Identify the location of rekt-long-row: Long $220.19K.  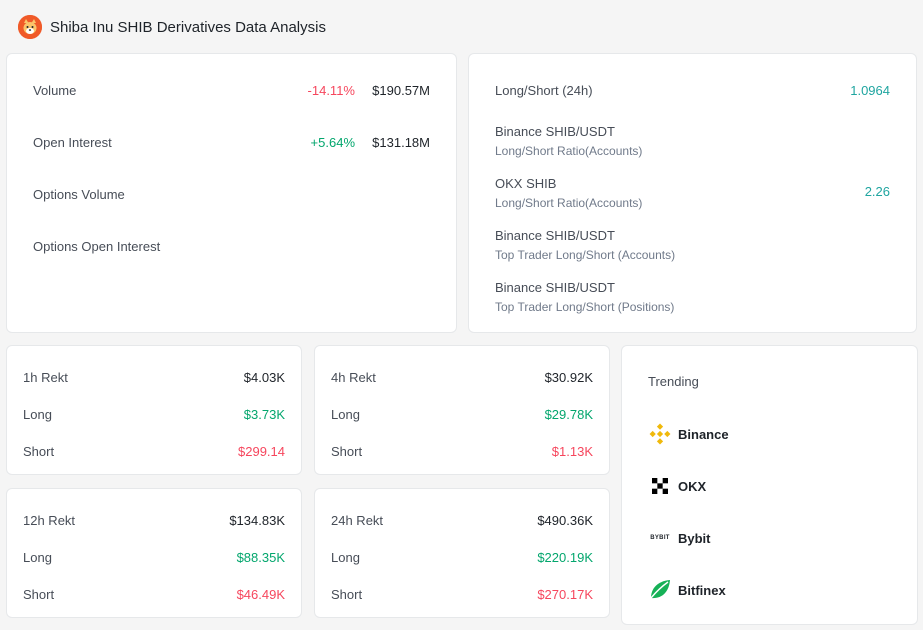
(462, 557).